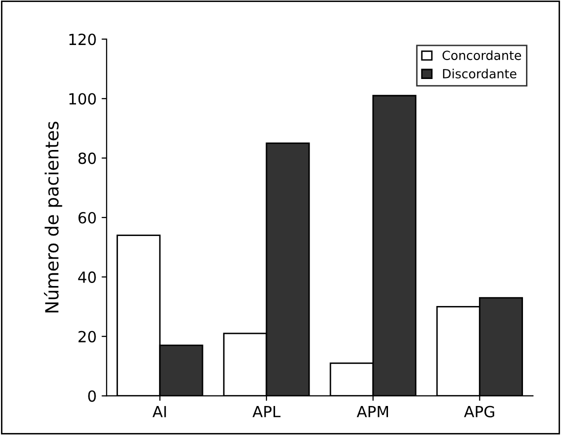  What do you see at coordinates (482, 55) in the screenshot?
I see `legend-label: Concordante` at bounding box center [482, 55].